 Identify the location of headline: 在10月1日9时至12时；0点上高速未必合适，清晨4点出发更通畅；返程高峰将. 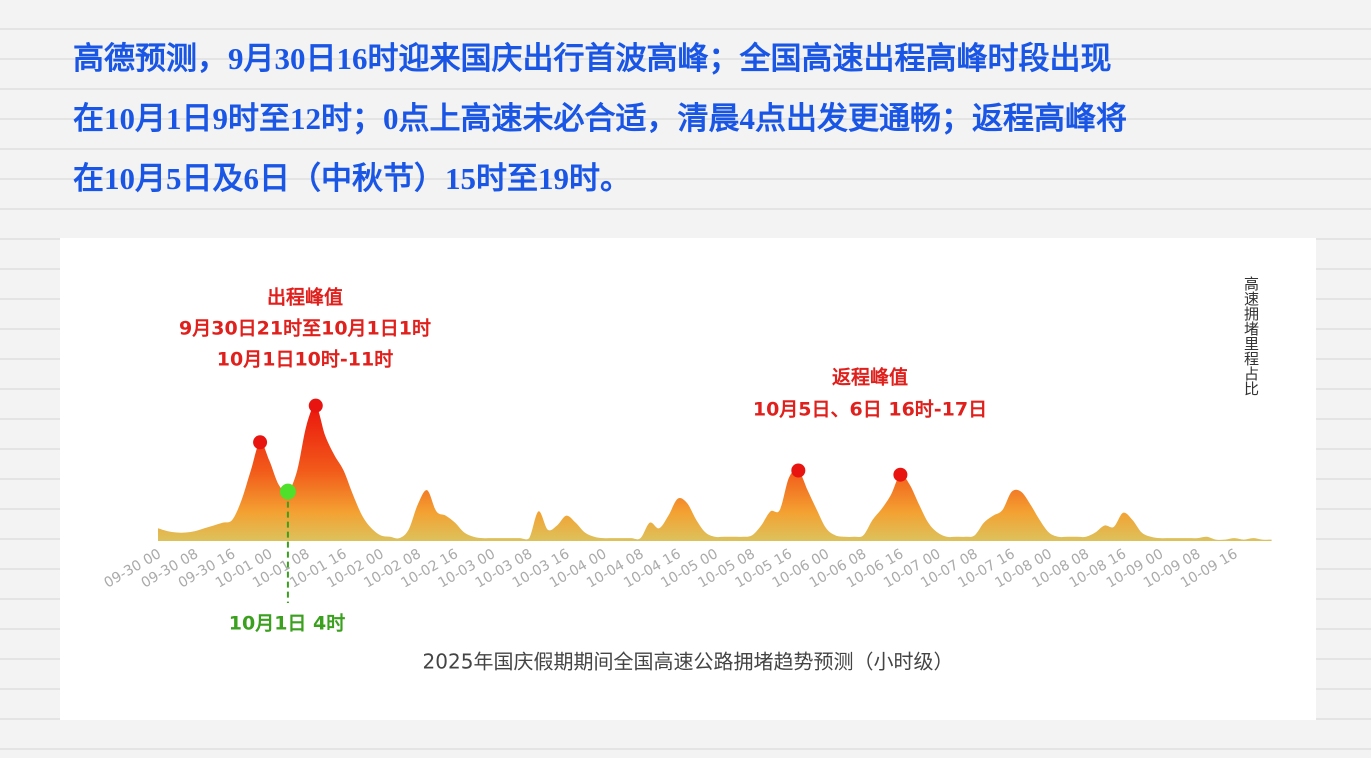
(600, 118).